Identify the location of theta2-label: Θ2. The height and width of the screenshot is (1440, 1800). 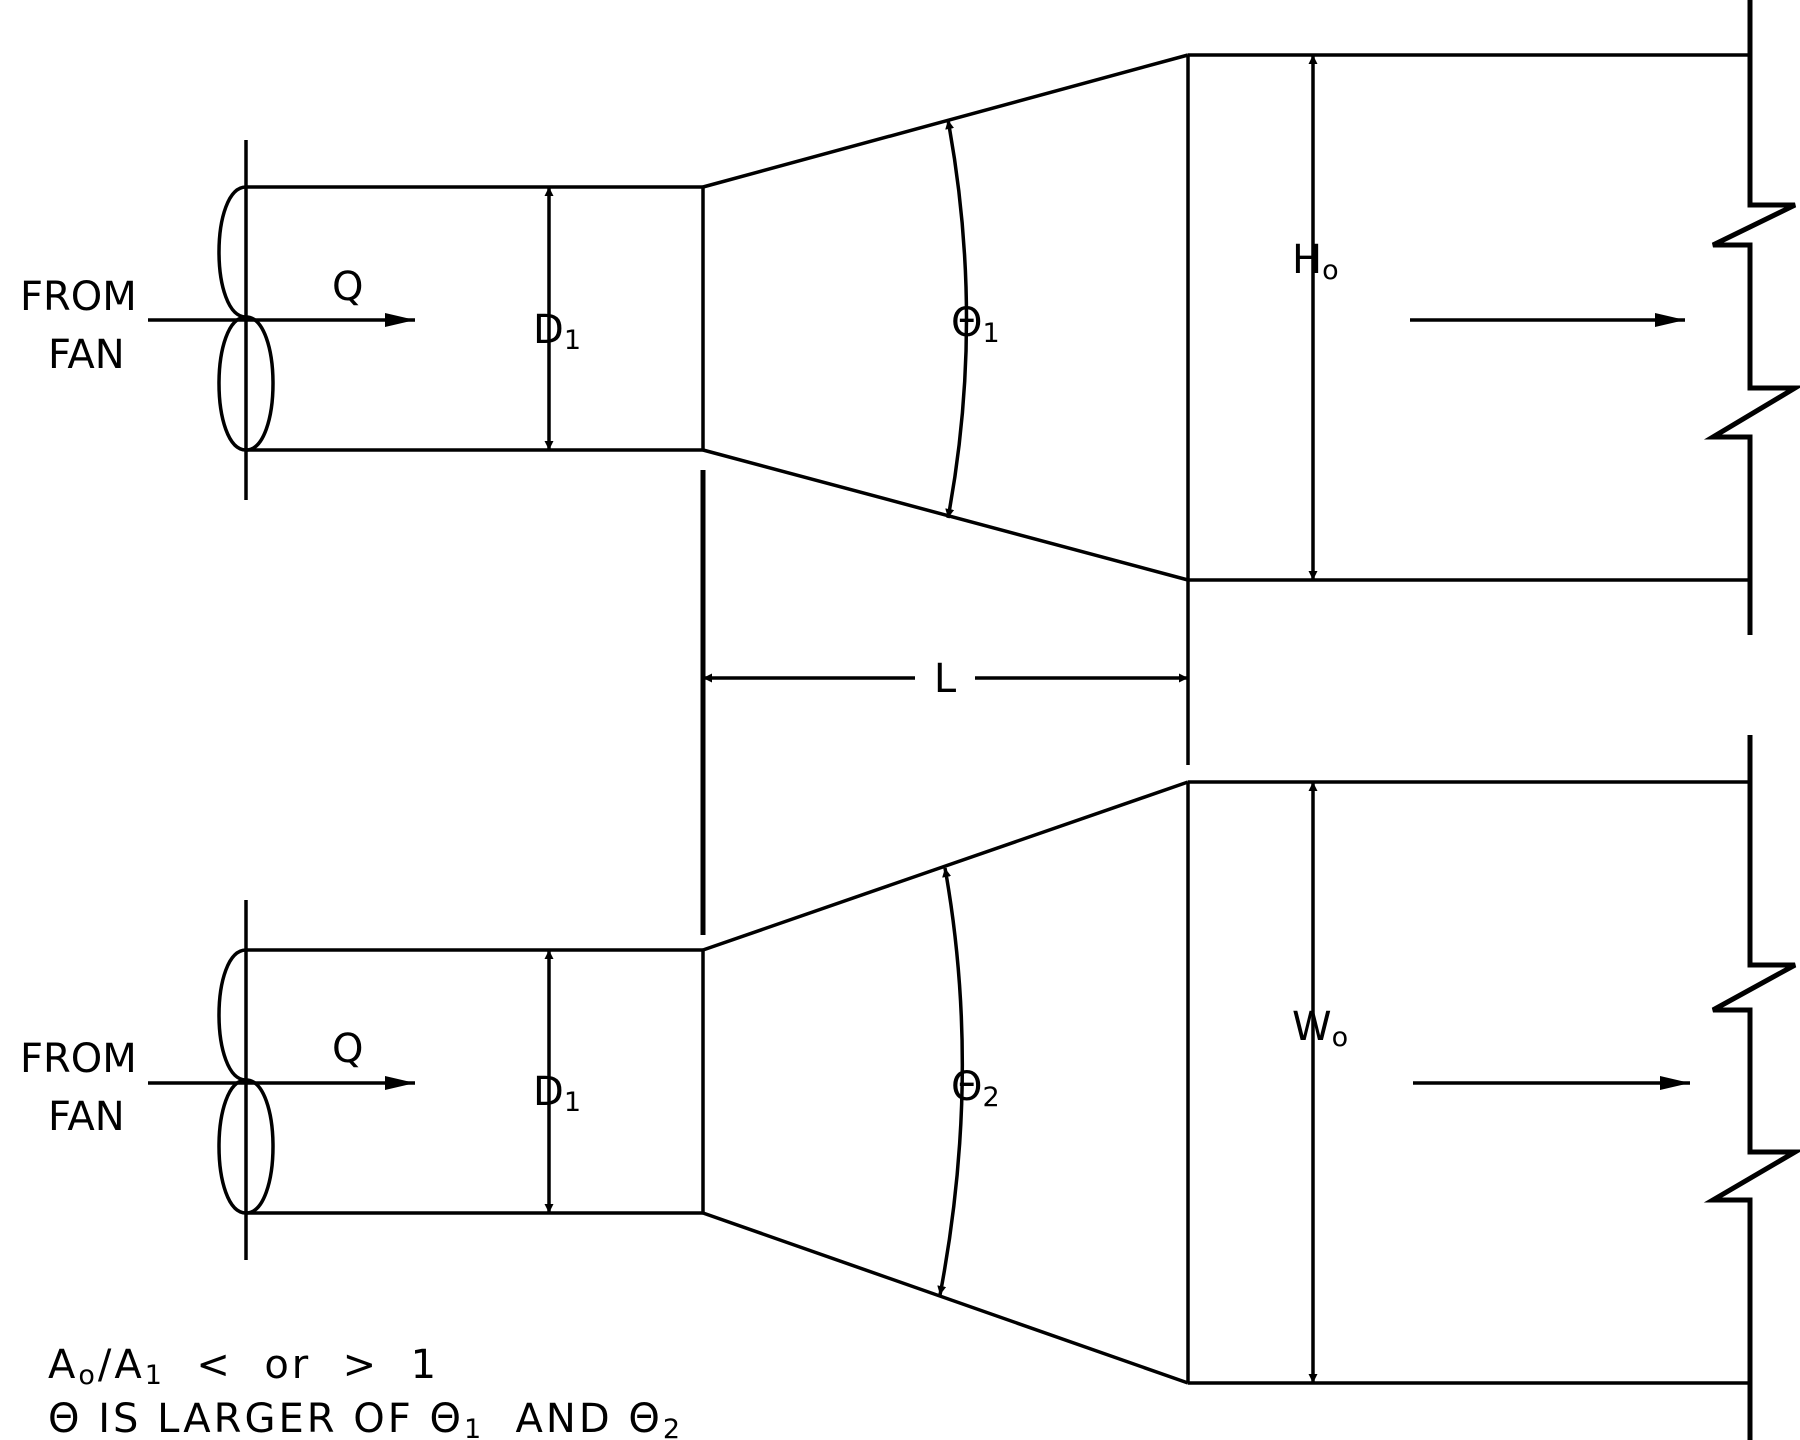
(975, 1088).